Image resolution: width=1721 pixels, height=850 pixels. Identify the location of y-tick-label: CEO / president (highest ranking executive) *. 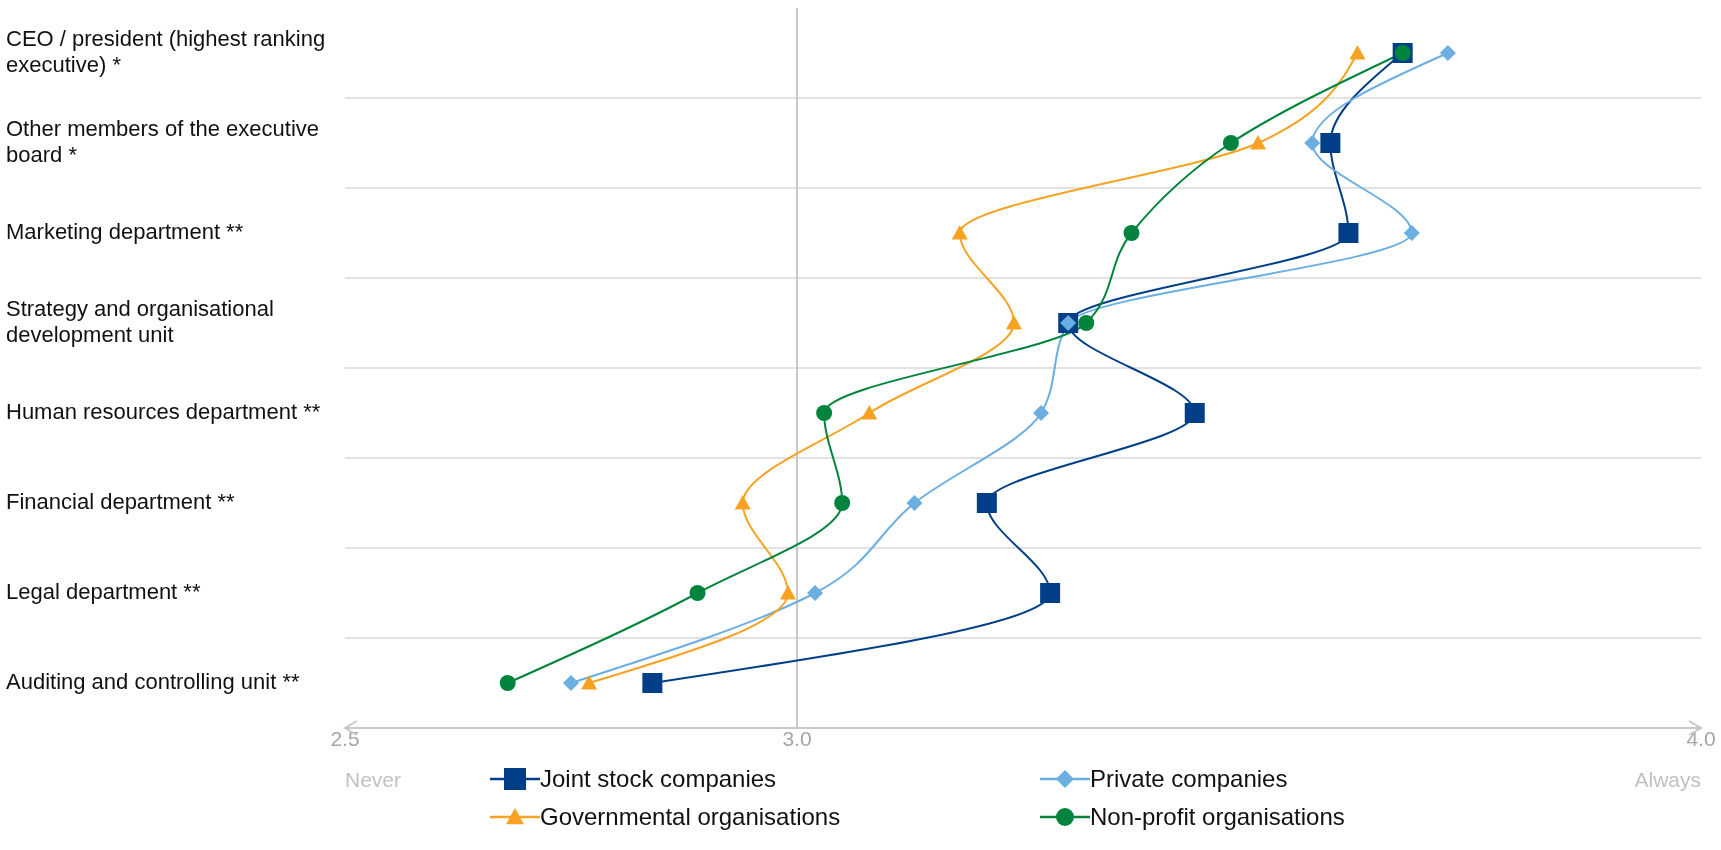
(166, 51).